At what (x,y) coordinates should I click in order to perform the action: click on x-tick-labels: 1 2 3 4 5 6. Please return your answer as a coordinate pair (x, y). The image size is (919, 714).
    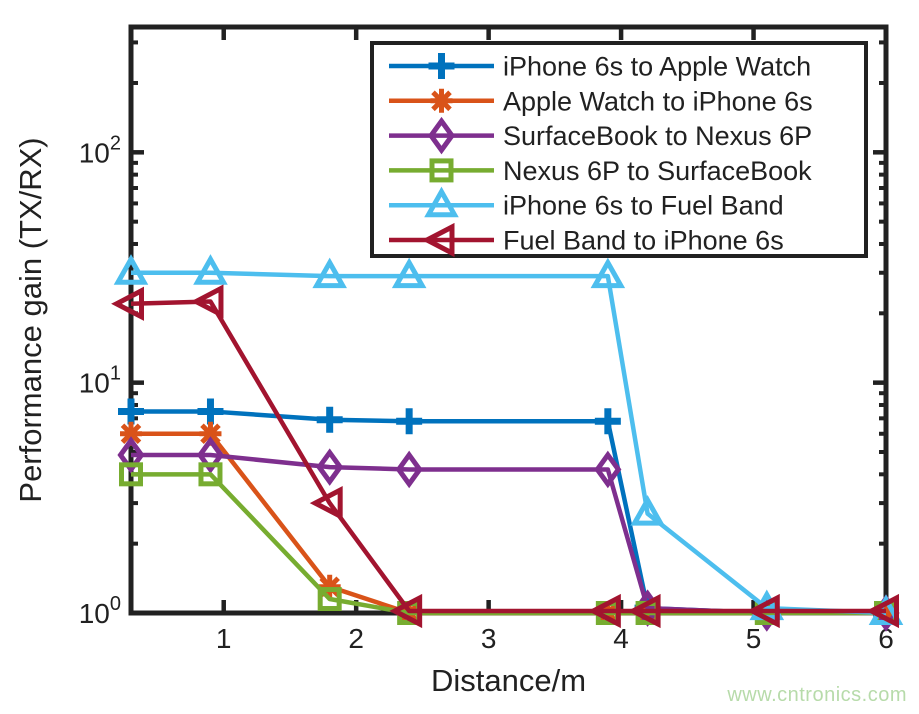
    Looking at the image, I should click on (555, 638).